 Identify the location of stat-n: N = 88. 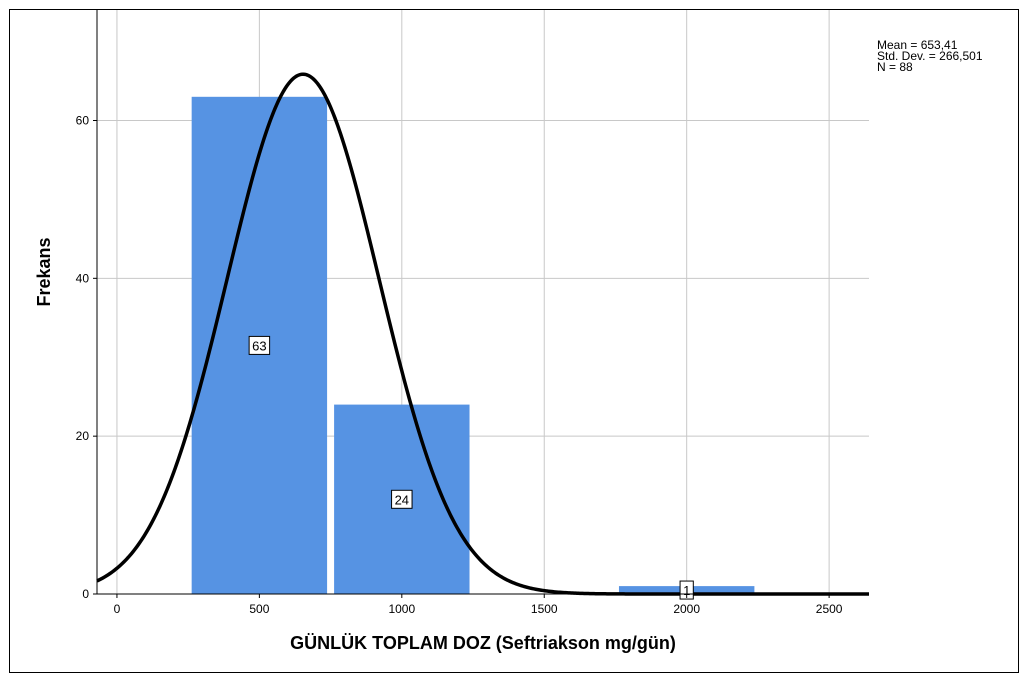
(895, 67).